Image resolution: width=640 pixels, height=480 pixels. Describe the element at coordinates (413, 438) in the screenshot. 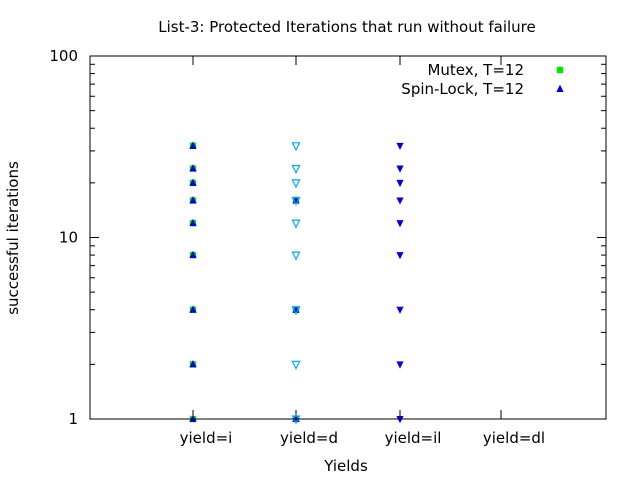

I see `x-tick-label: yield=il` at that location.